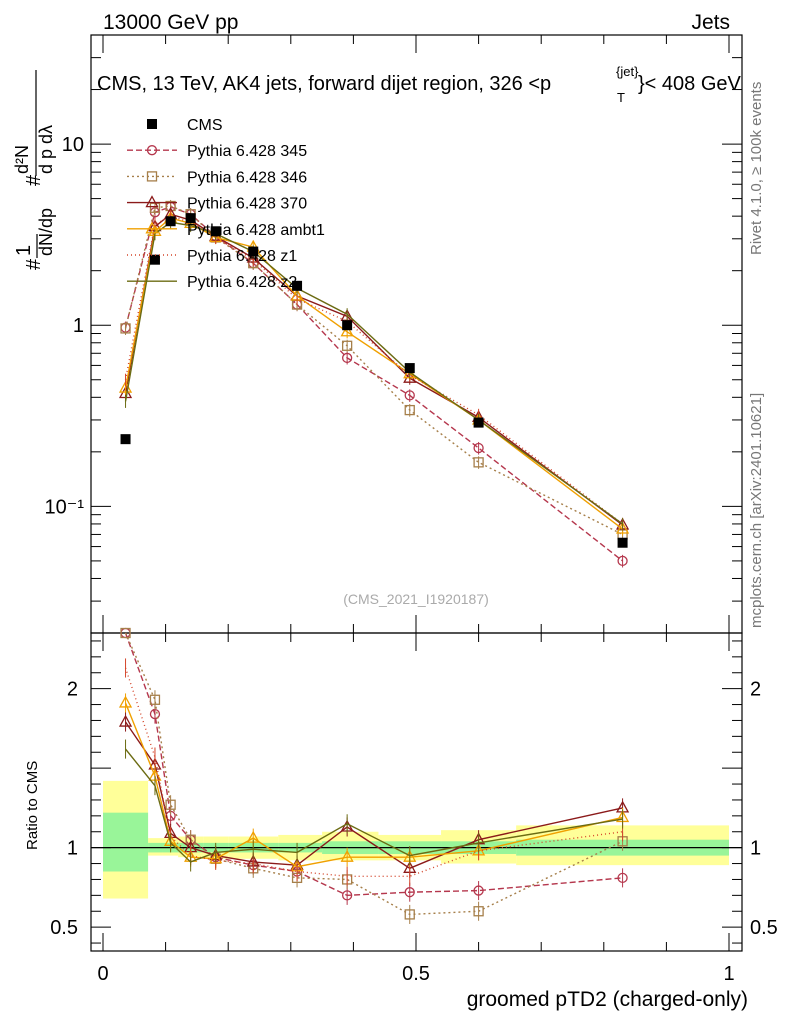 This screenshot has height=1024, width=786. I want to click on y-tick-label-ratio: 1, so click(72, 849).